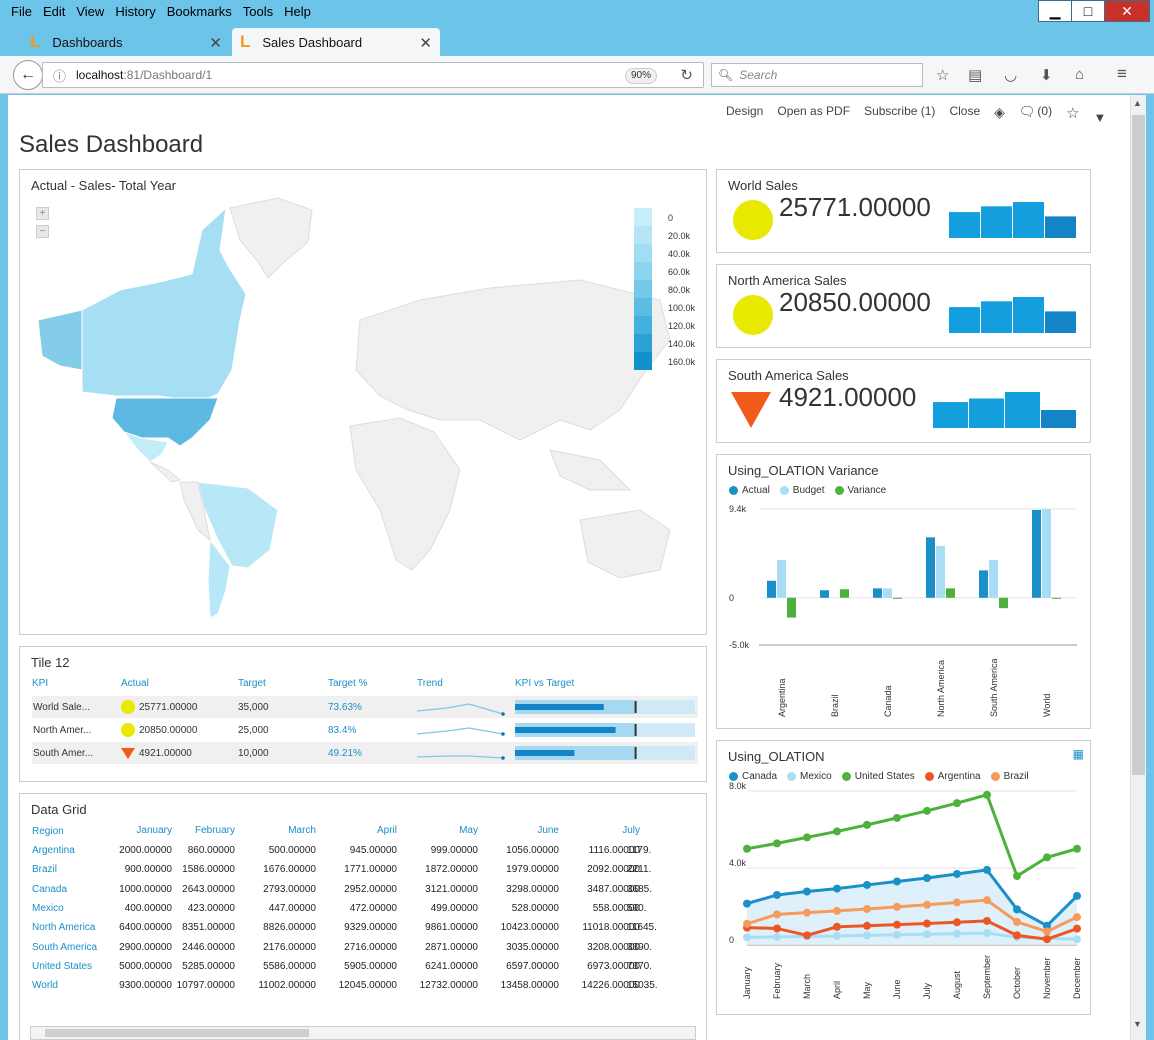 This screenshot has height=1040, width=1154. What do you see at coordinates (975, 75) in the screenshot?
I see `reading-list-icon: ▤` at bounding box center [975, 75].